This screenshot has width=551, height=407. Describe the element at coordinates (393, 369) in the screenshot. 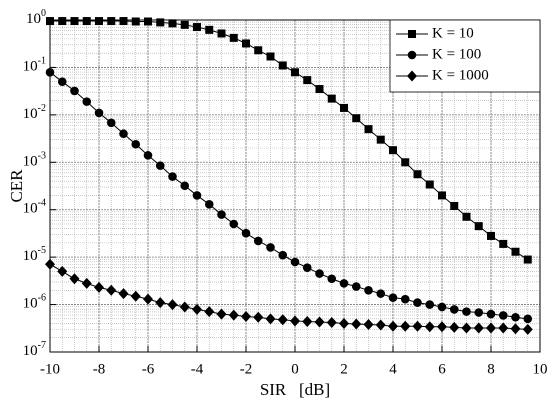

I see `x-tick-label: 4` at that location.